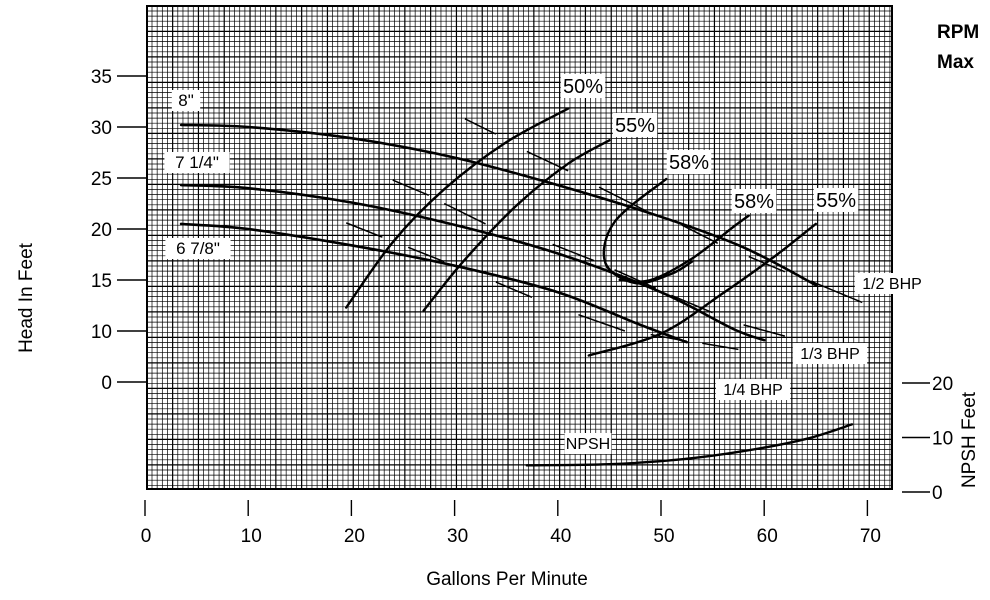 The width and height of the screenshot is (990, 600). Describe the element at coordinates (511, 523) in the screenshot. I see `x-axis: 0 10 20 30 40 50 60 70` at that location.